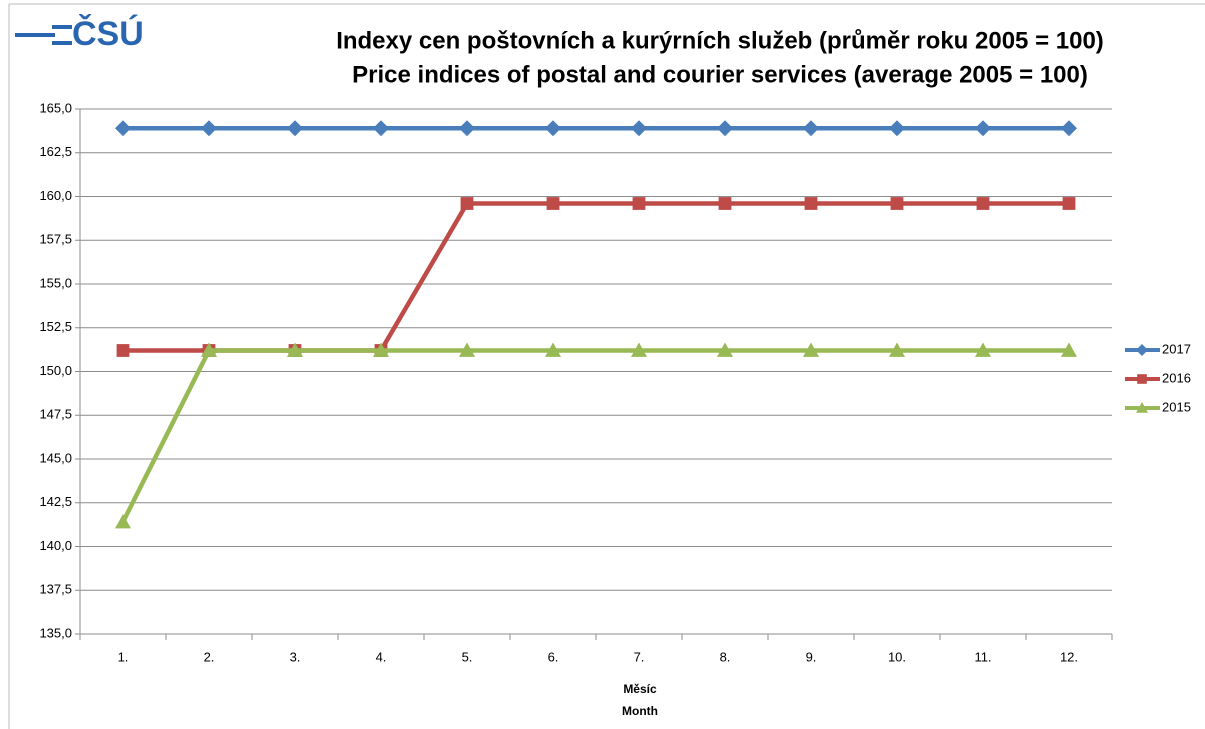 The height and width of the screenshot is (729, 1205). What do you see at coordinates (55, 282) in the screenshot?
I see `y-tick-label: 155,0` at bounding box center [55, 282].